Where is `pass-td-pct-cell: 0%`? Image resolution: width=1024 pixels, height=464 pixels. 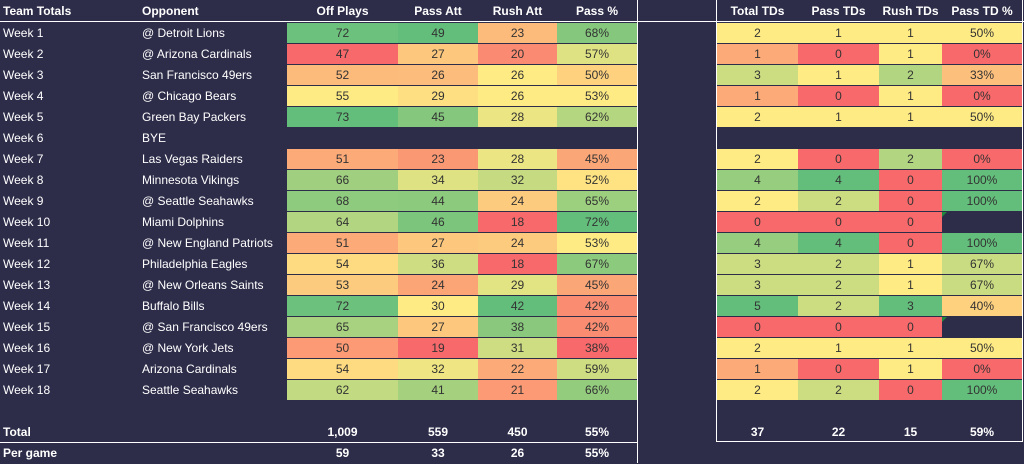 pass-td-pct-cell: 0% is located at coordinates (982, 369).